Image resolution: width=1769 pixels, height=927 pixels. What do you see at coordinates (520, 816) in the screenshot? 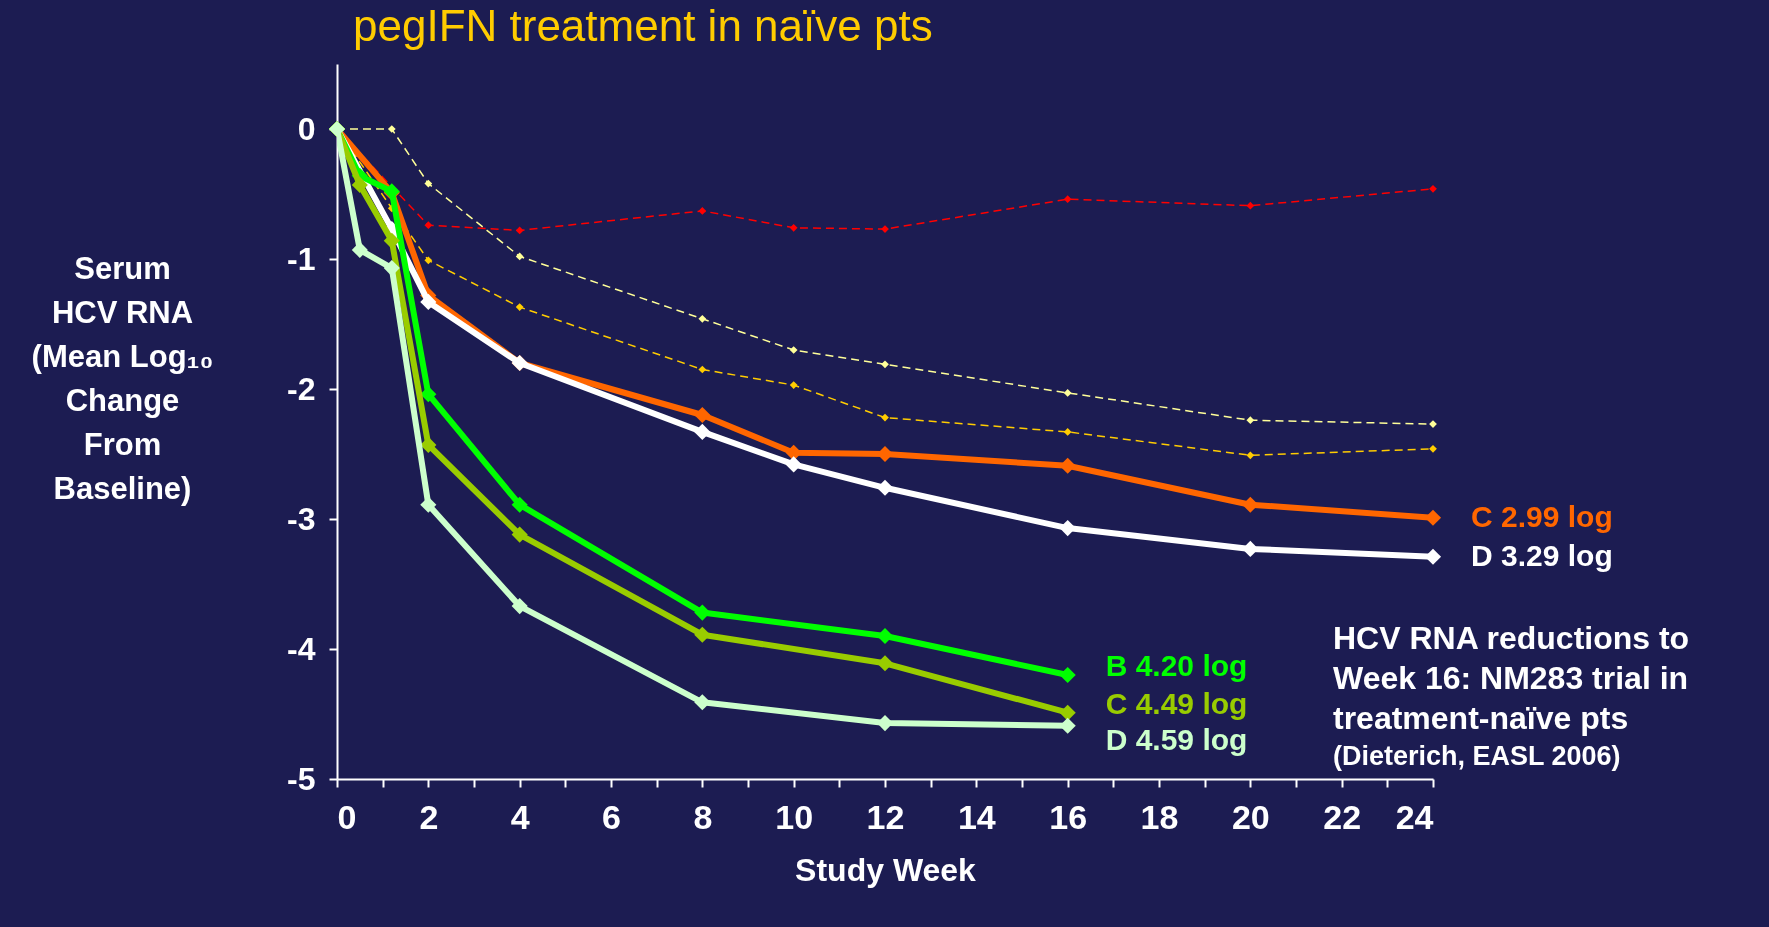
I see `x-tick-label: 4` at bounding box center [520, 816].